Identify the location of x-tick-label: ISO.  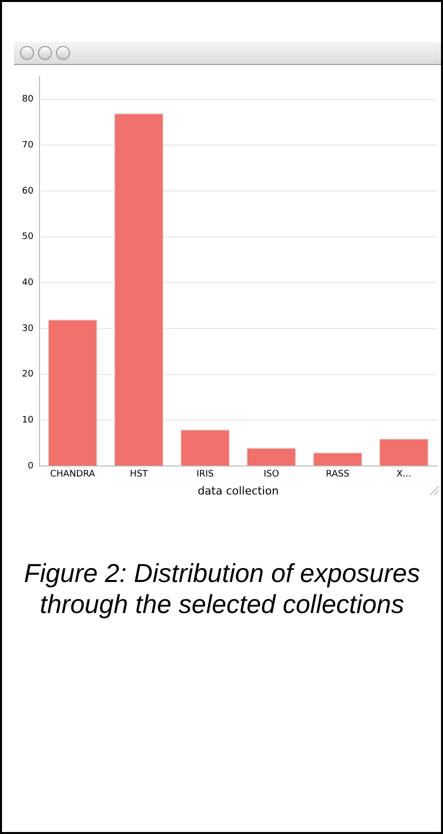
(272, 475).